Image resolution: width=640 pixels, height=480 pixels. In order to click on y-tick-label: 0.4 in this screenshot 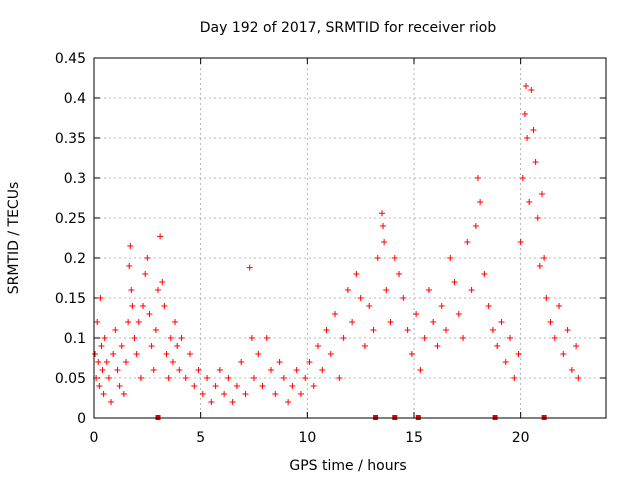, I will do `click(75, 99)`.